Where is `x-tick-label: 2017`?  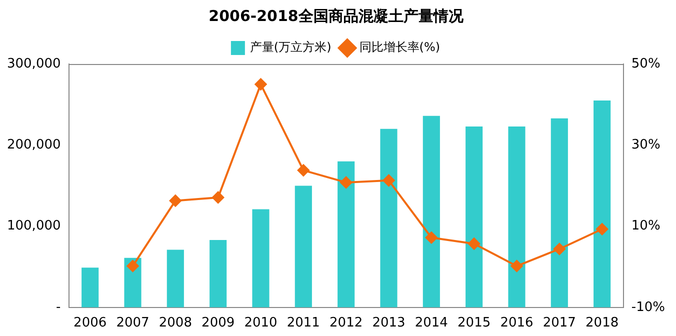
x-tick-label: 2017 is located at coordinates (559, 323).